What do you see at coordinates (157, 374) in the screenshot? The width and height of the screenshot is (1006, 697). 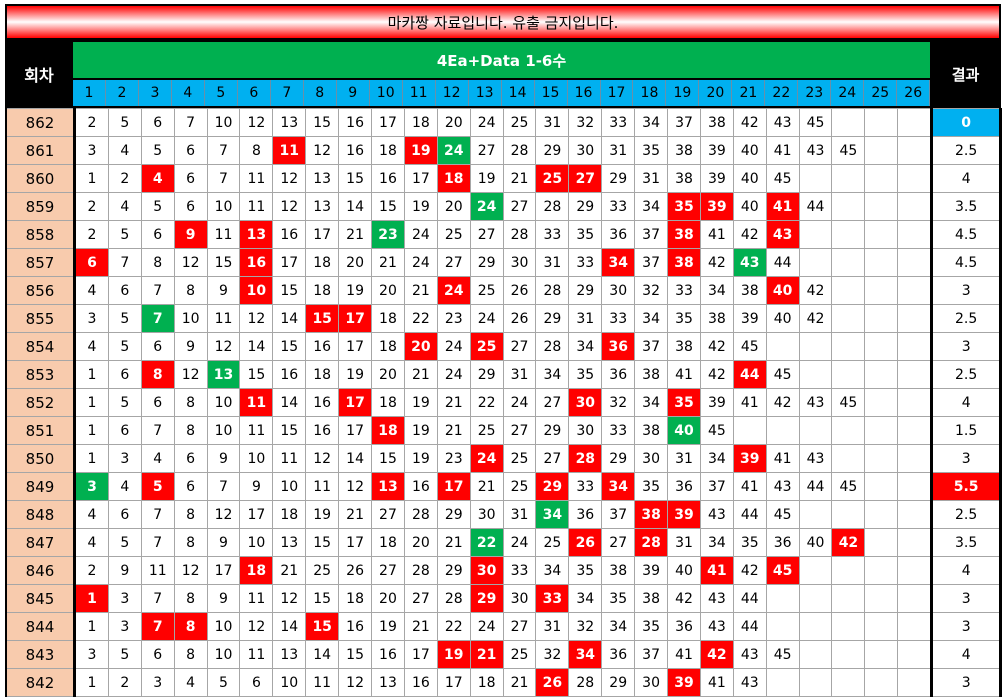 I see `number-cell-hit-red: 8` at bounding box center [157, 374].